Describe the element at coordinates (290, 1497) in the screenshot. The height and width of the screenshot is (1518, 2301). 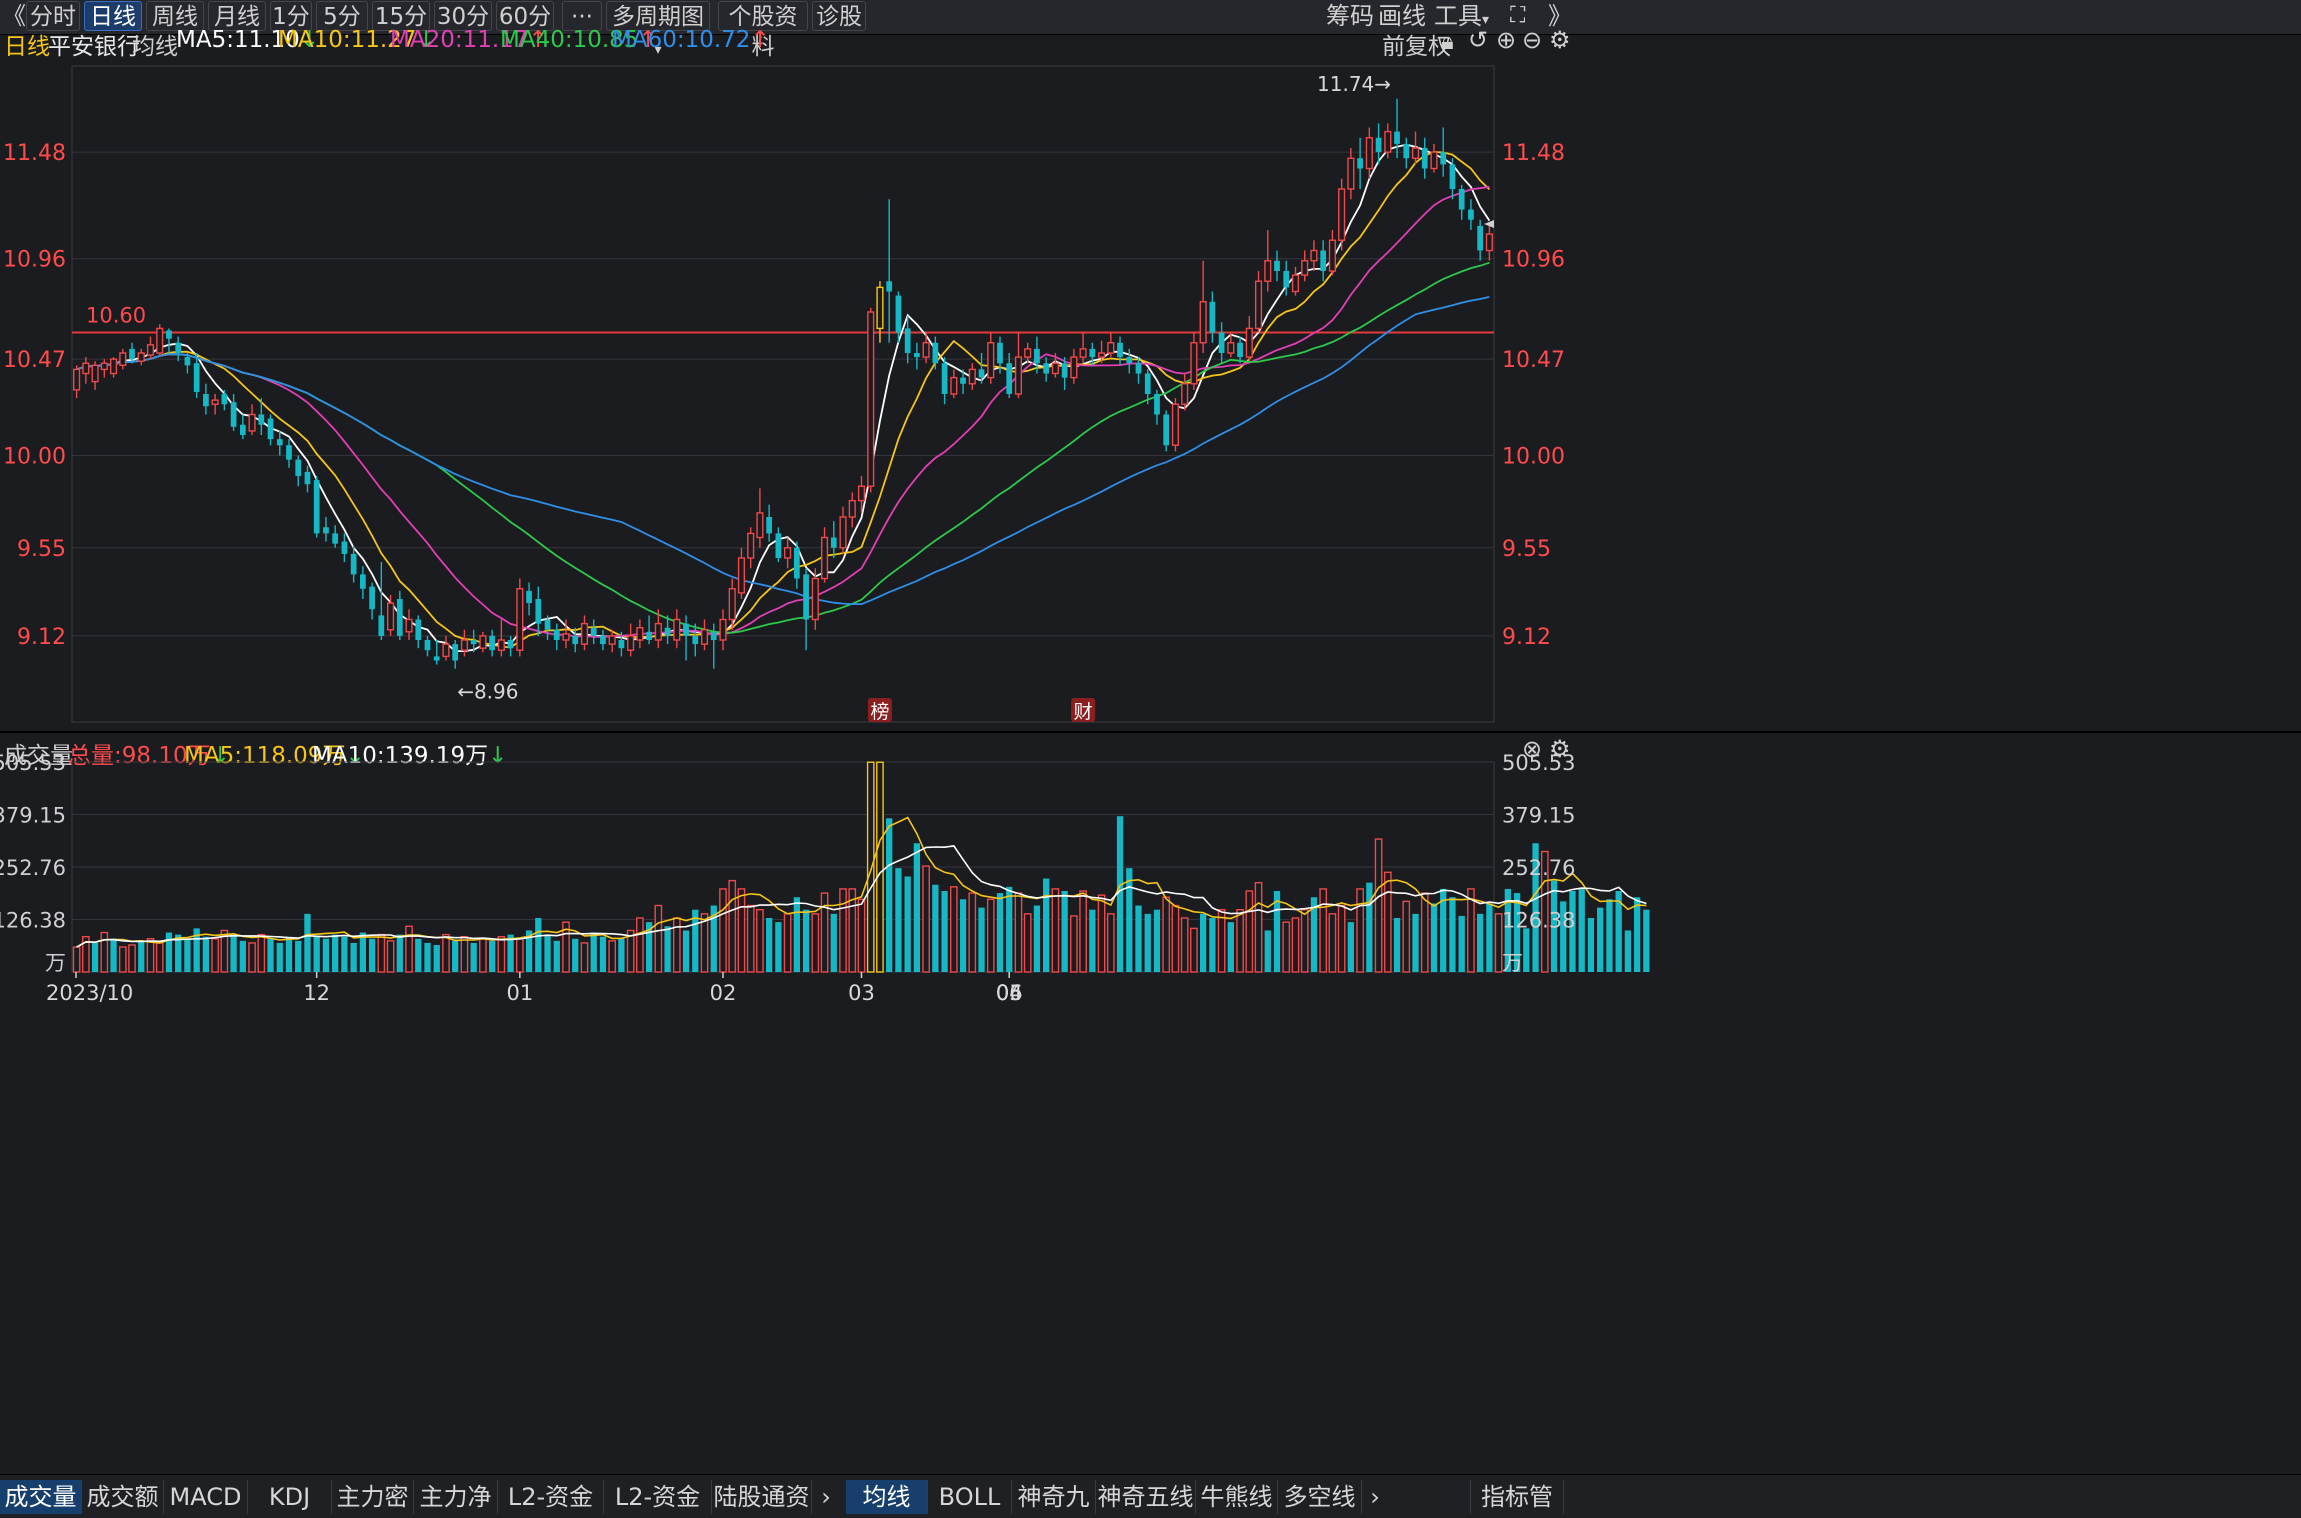
I see `tab-kdj: KDJ` at that location.